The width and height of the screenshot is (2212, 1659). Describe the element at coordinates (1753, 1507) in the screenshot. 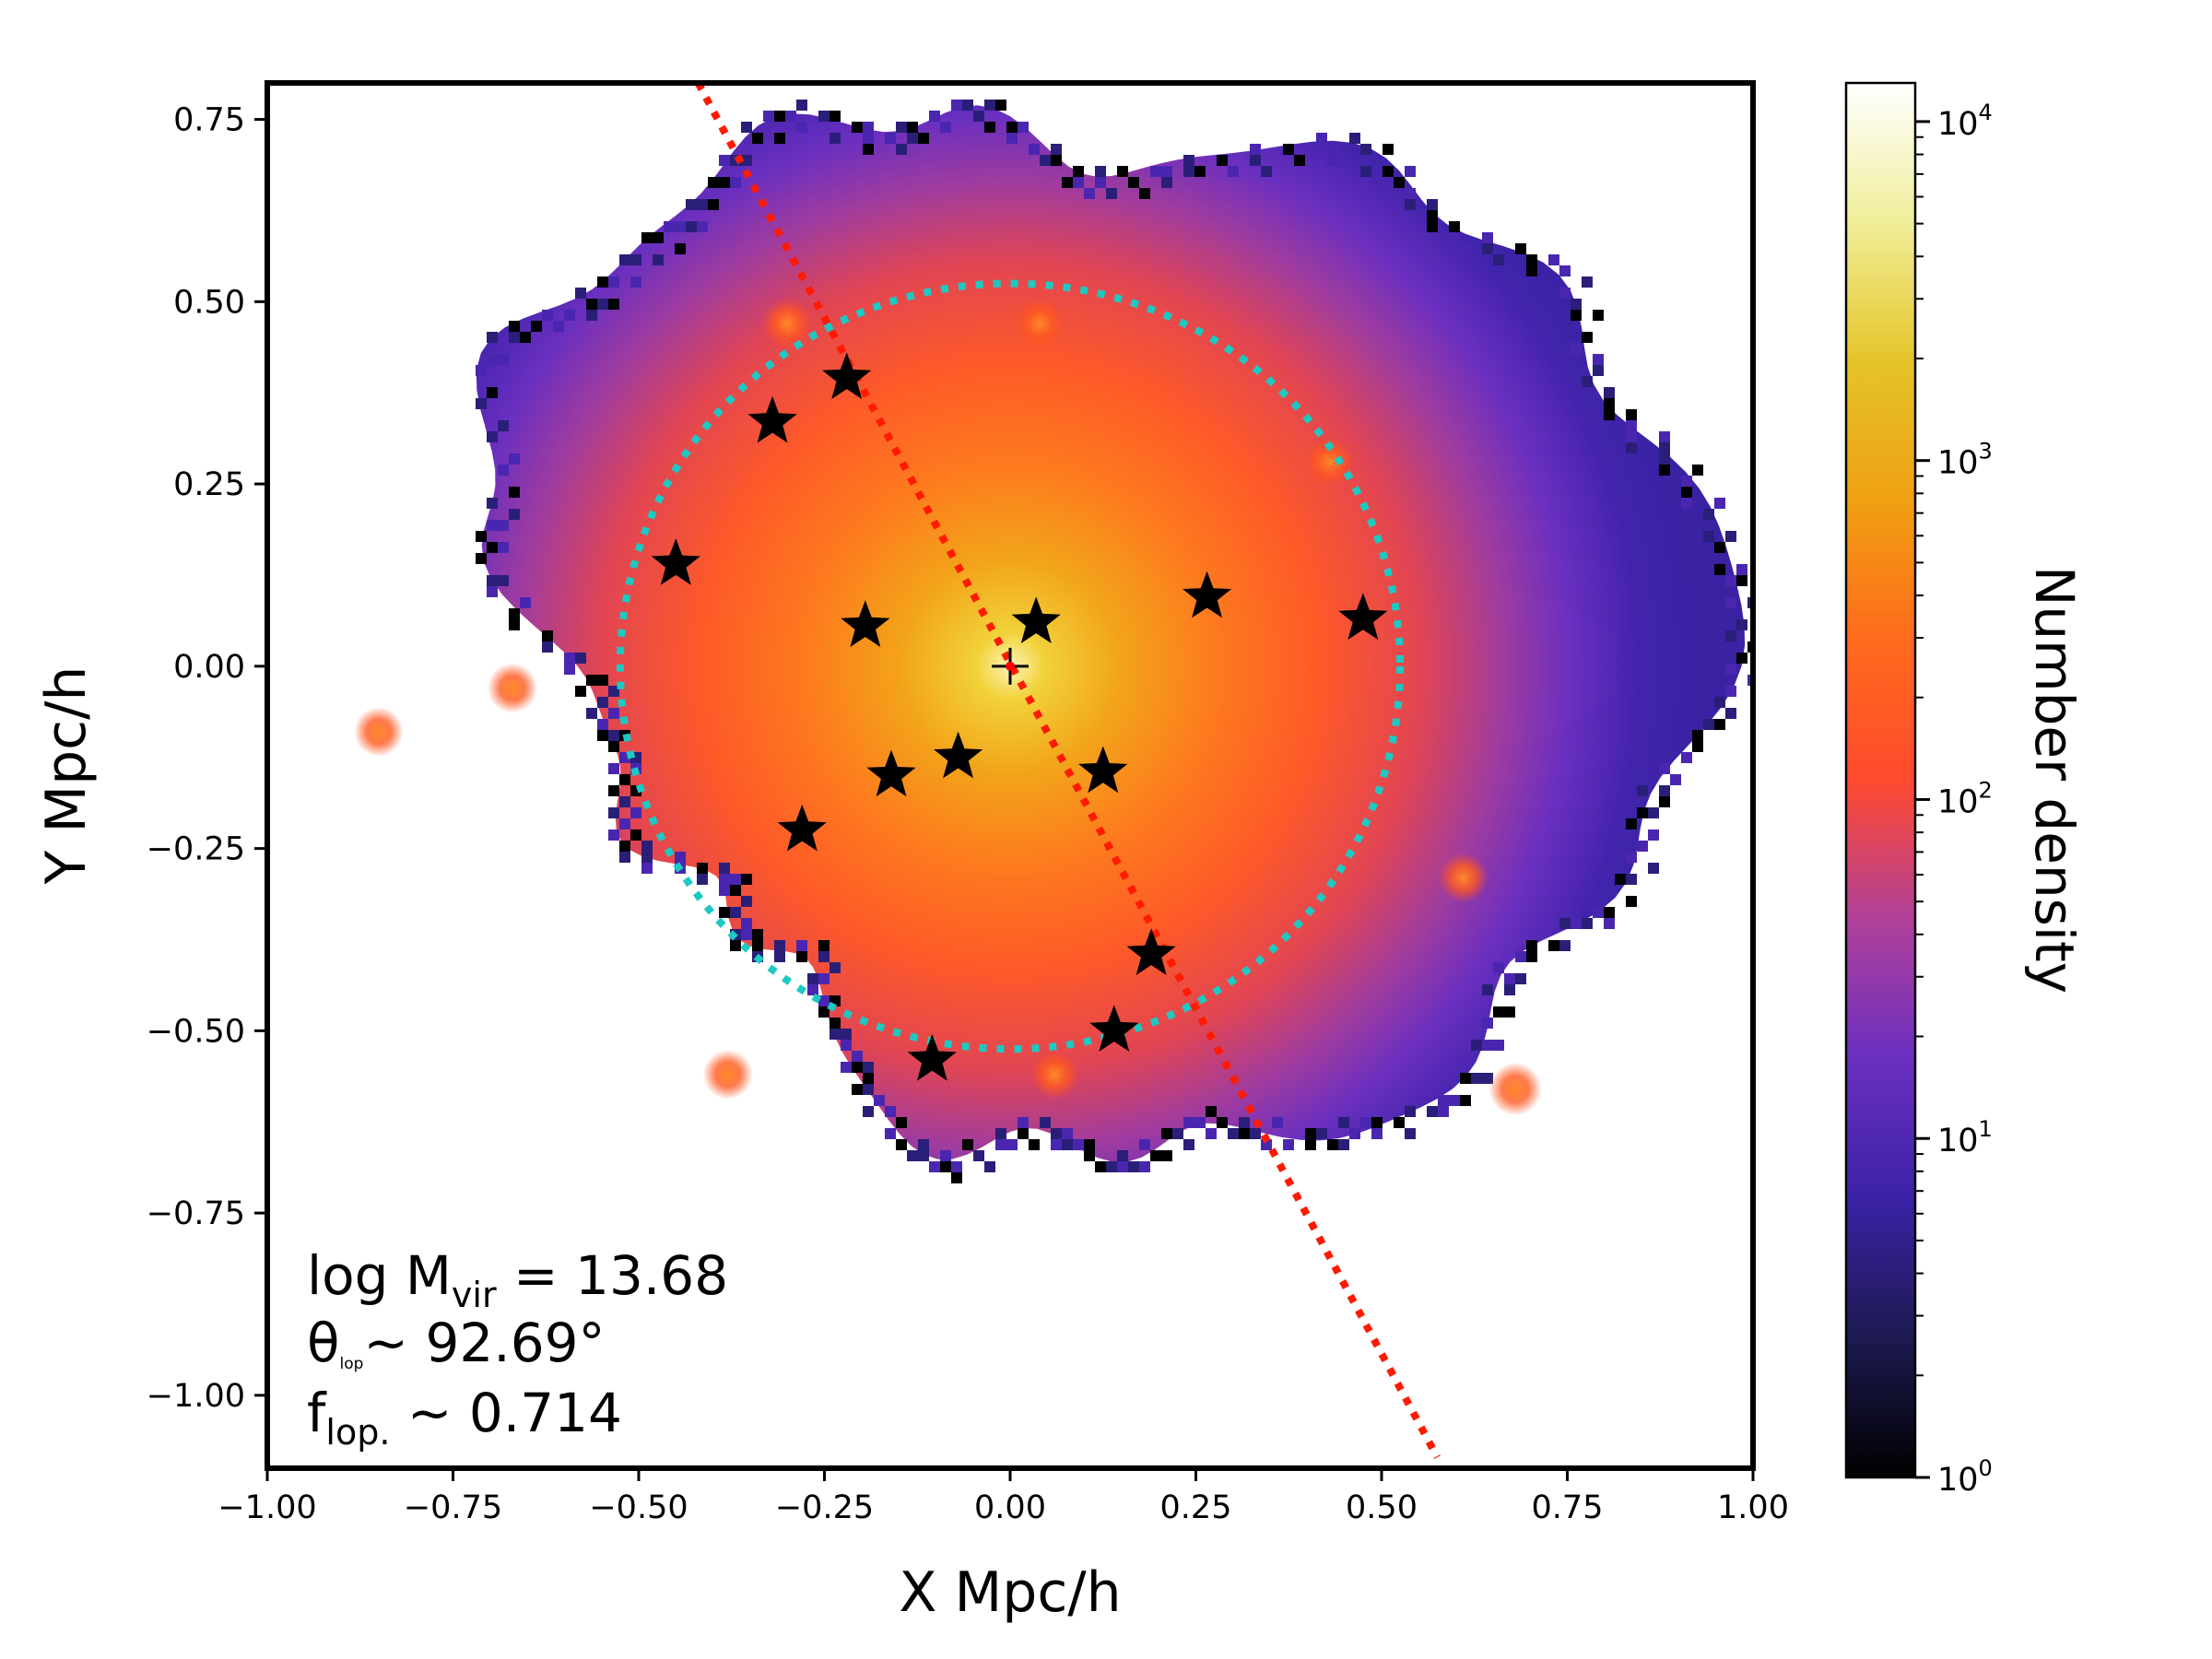

I see `x-tick-label: 1.00` at that location.